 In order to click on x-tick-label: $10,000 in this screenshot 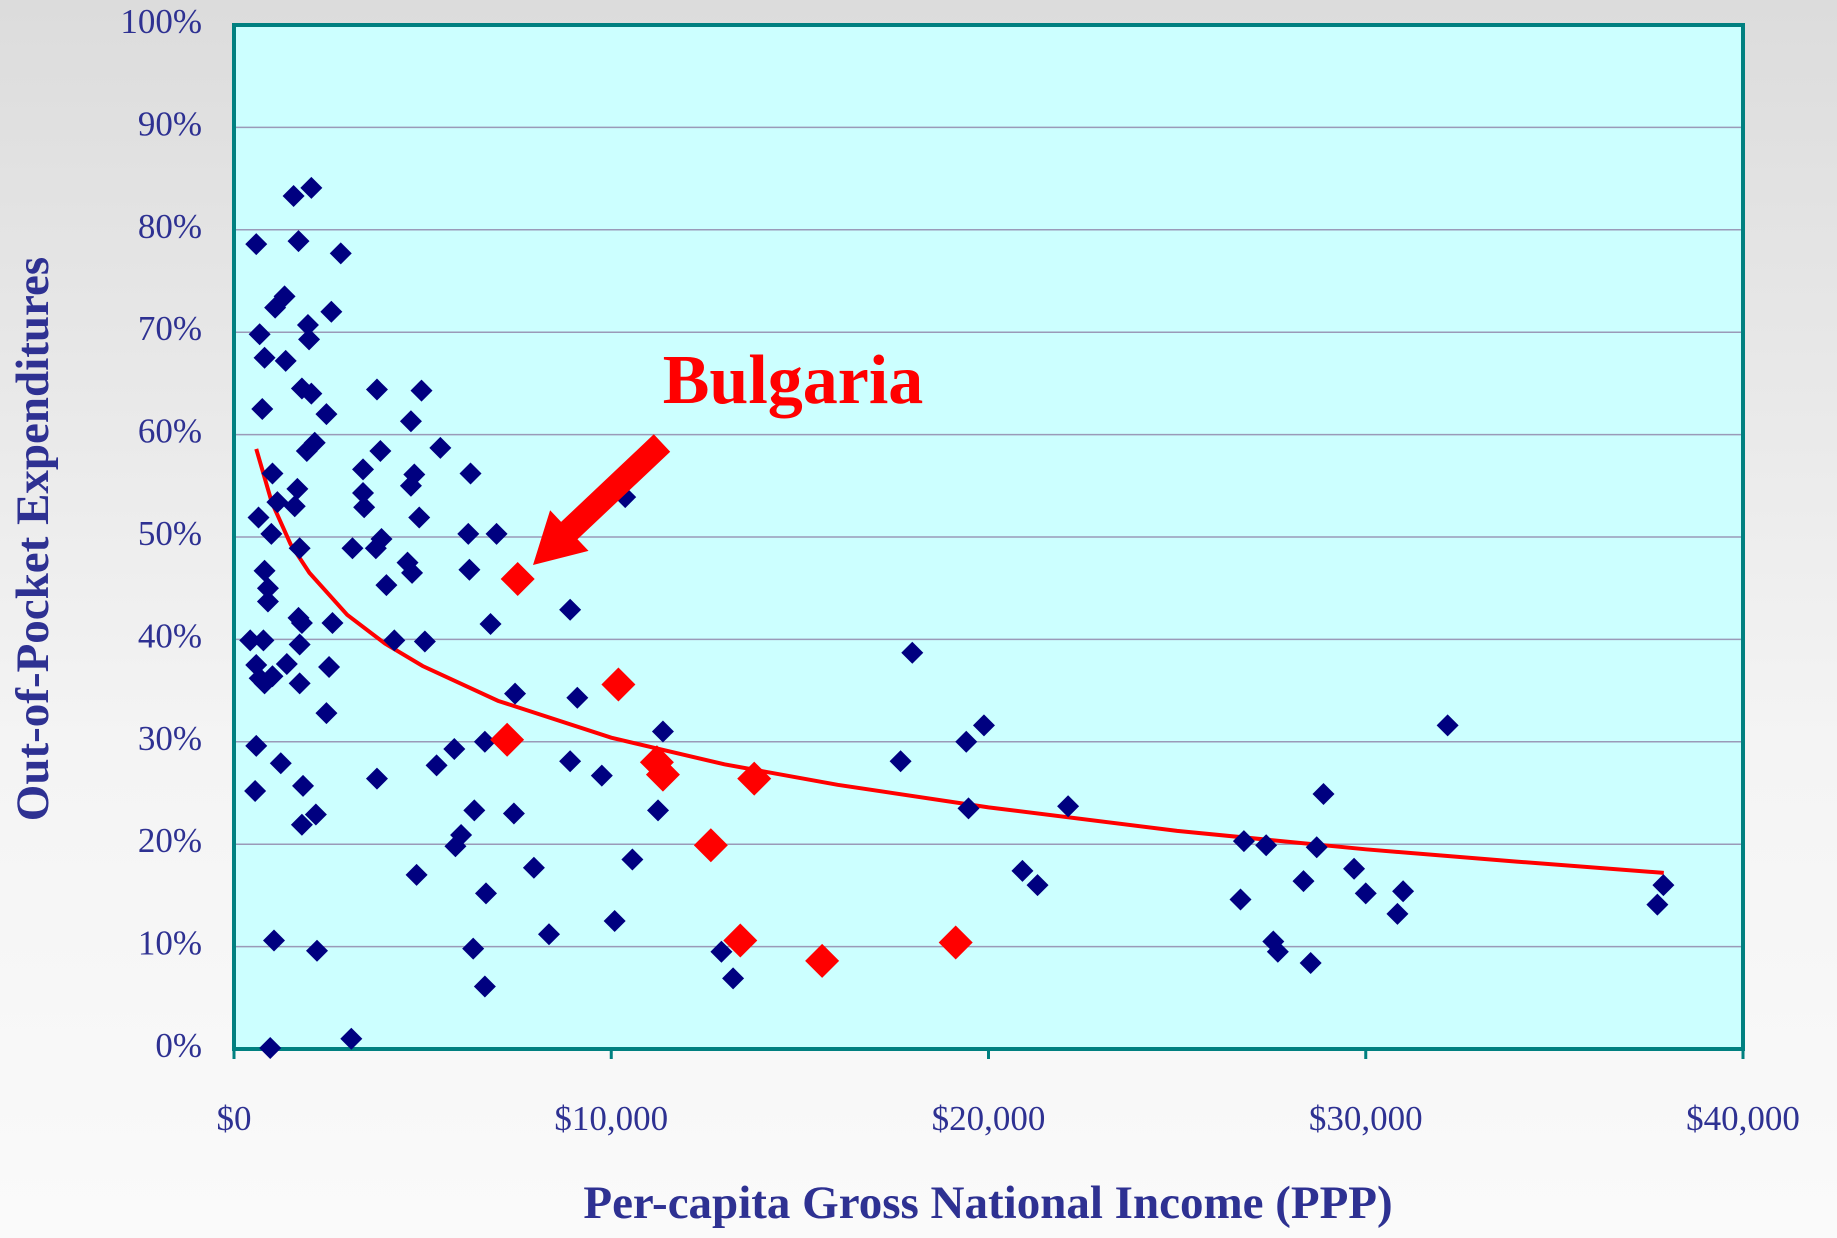, I will do `click(611, 1118)`.